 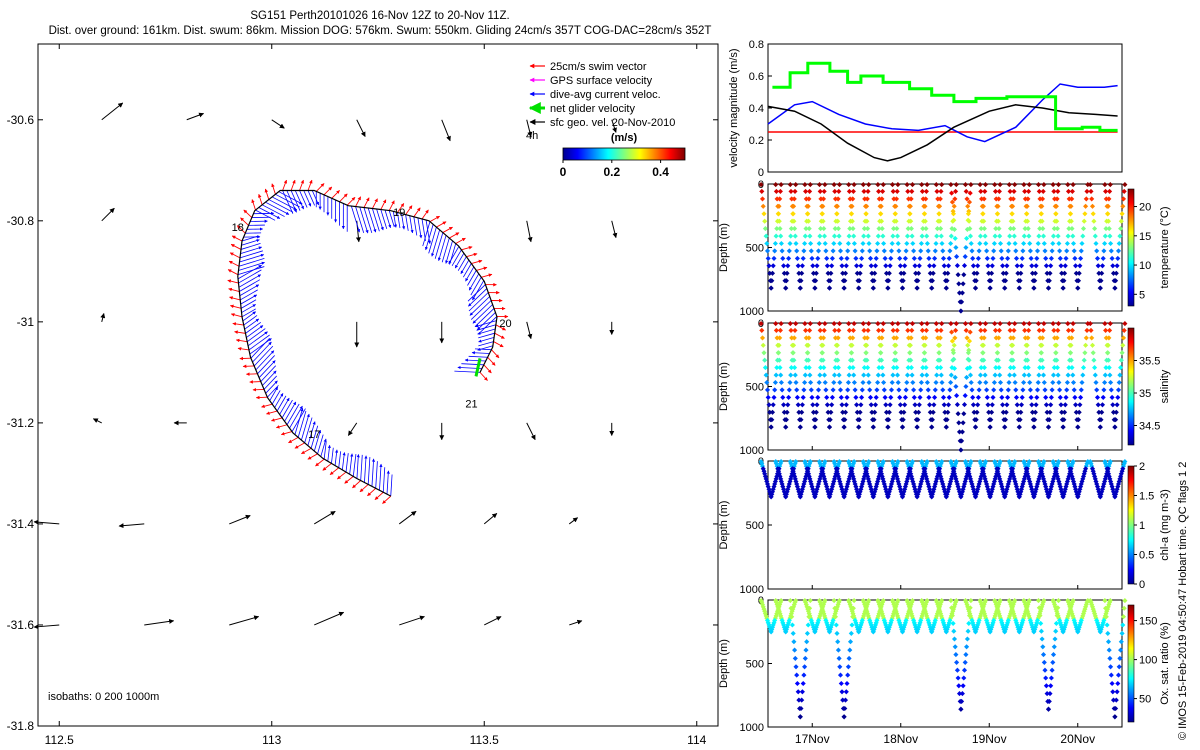 I want to click on colorbar-tick-label: 2, so click(x=1142, y=467).